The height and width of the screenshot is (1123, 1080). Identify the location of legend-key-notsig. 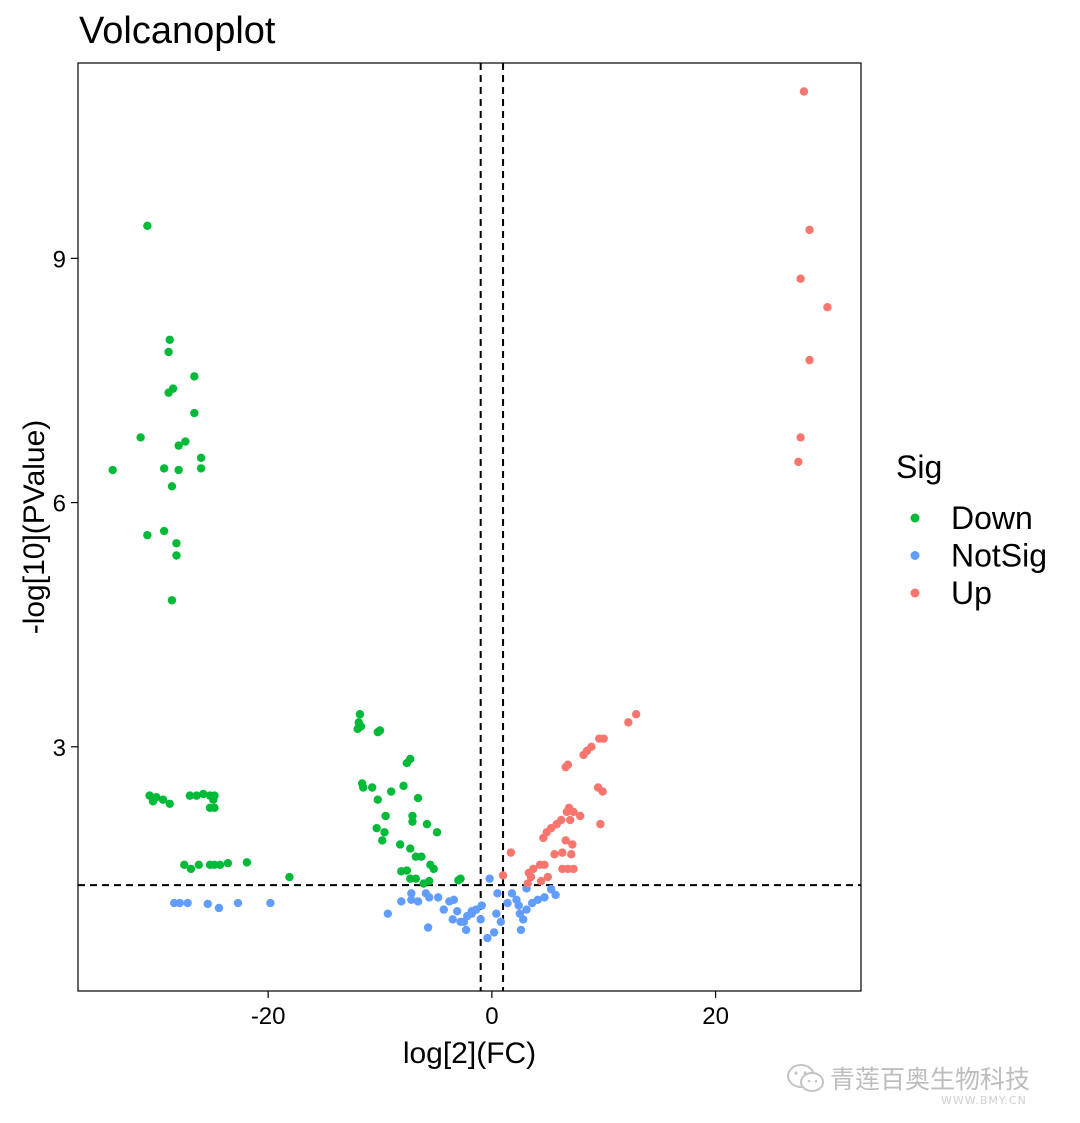
(915, 555).